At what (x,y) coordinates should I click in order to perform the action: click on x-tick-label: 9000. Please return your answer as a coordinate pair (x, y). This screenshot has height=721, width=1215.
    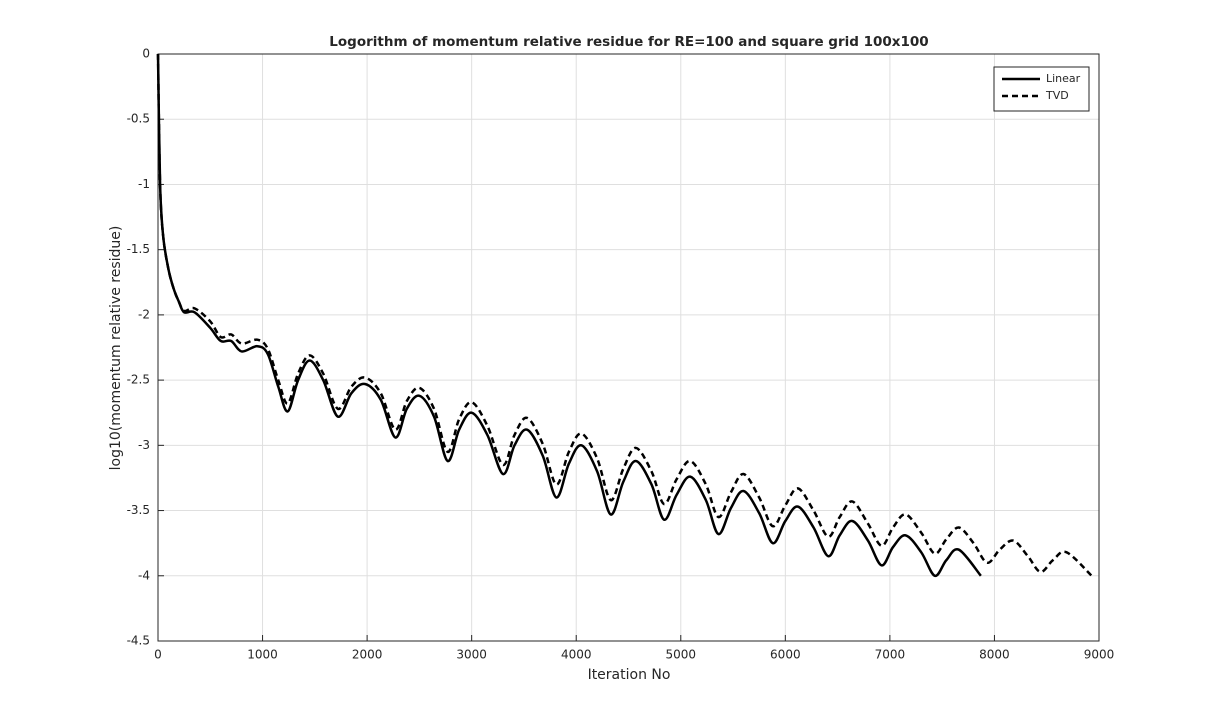
    Looking at the image, I should click on (1099, 655).